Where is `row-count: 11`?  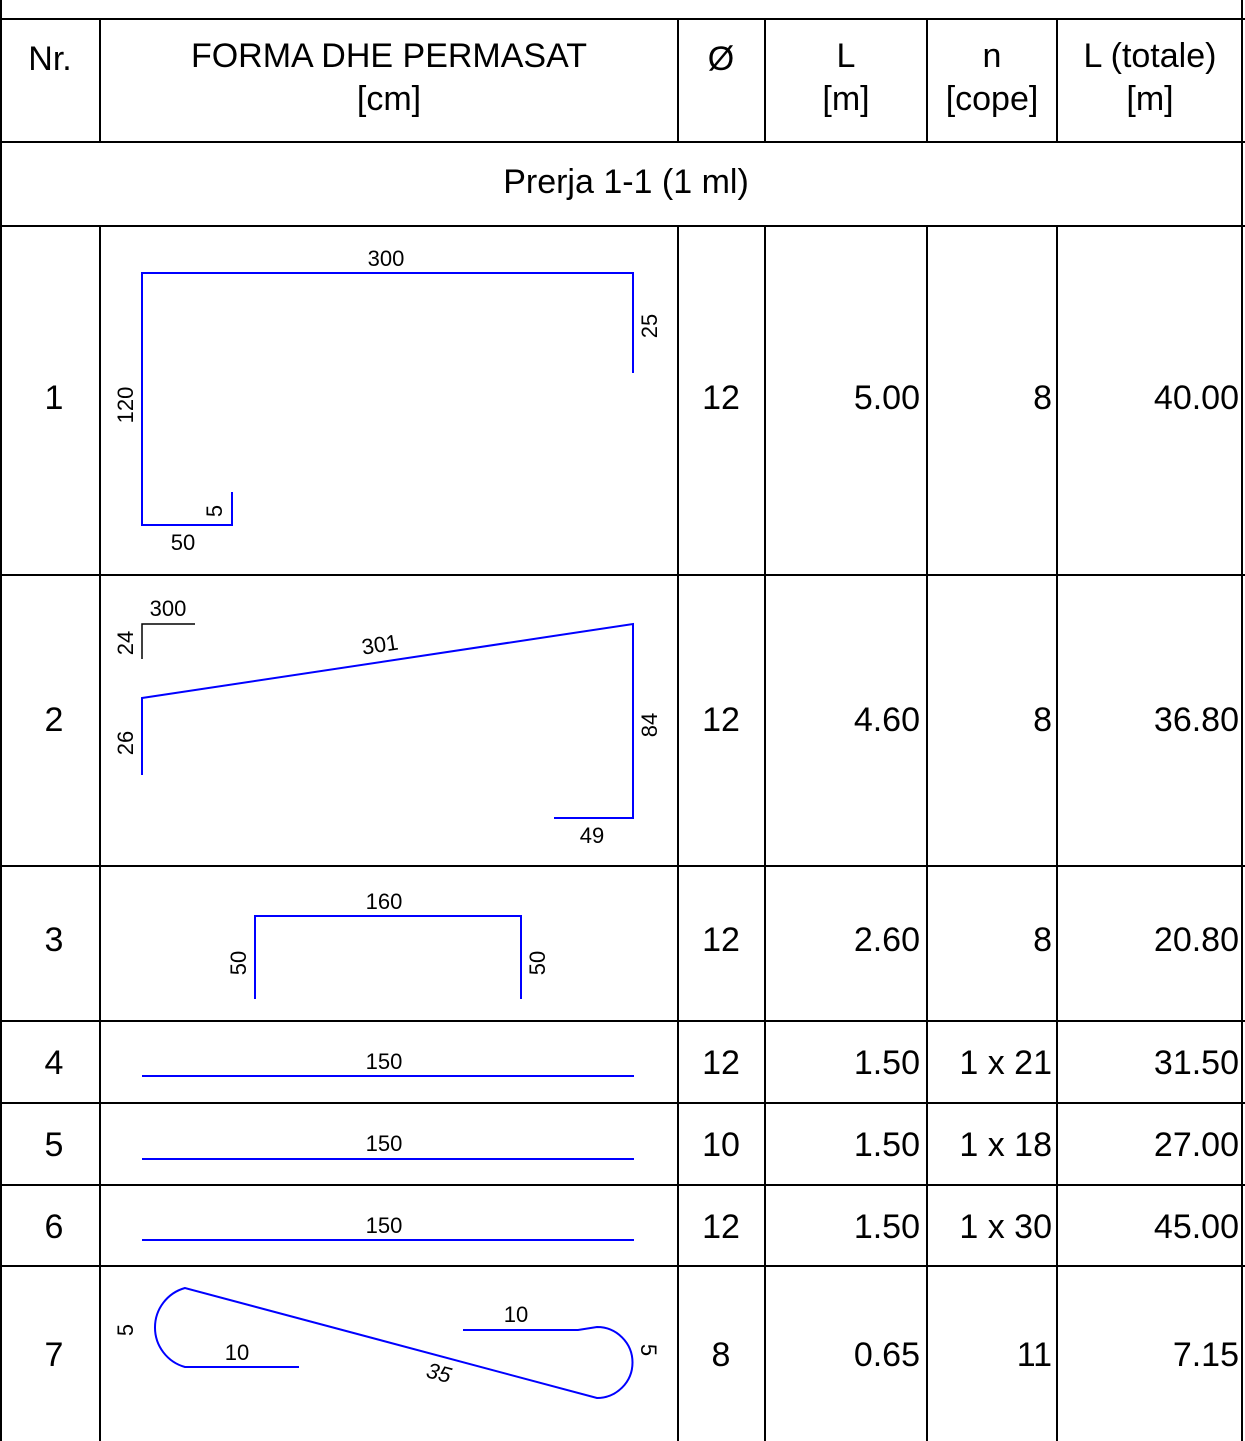
row-count: 11 is located at coordinates (1034, 1355).